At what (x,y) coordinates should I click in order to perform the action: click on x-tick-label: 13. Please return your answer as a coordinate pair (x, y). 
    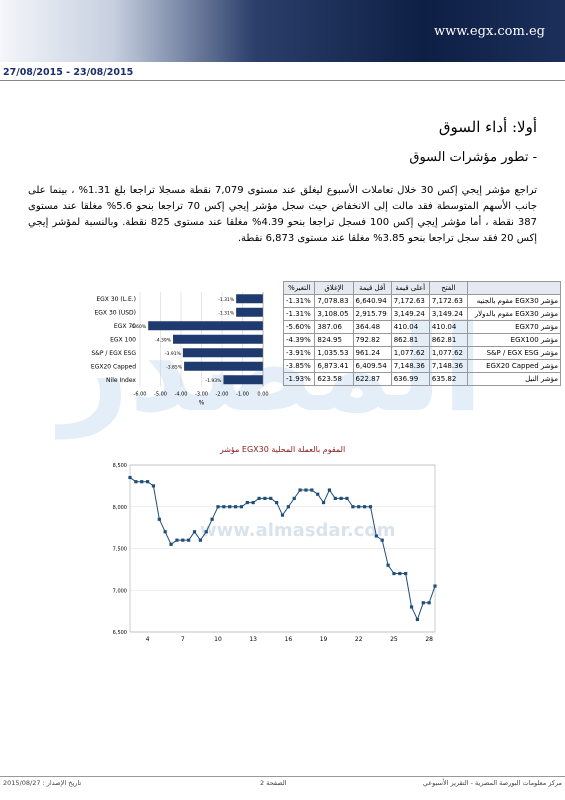
    Looking at the image, I should click on (253, 639).